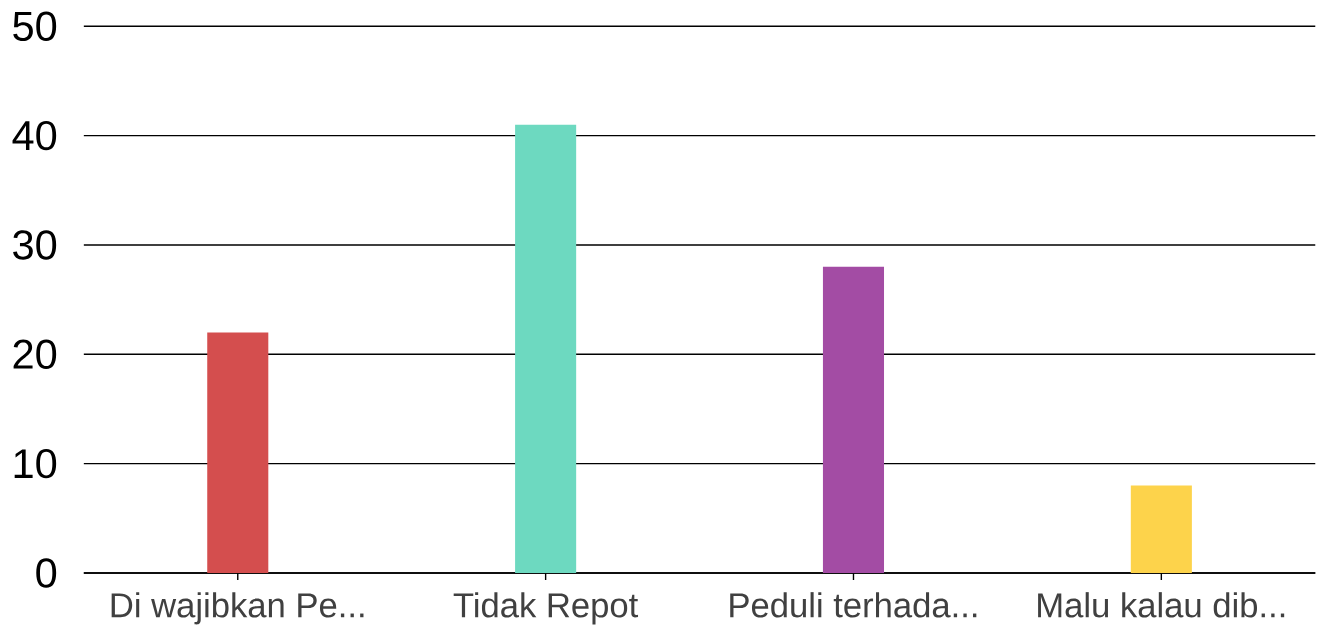 Image resolution: width=1332 pixels, height=636 pixels. I want to click on y-tick-label: 10, so click(35, 463).